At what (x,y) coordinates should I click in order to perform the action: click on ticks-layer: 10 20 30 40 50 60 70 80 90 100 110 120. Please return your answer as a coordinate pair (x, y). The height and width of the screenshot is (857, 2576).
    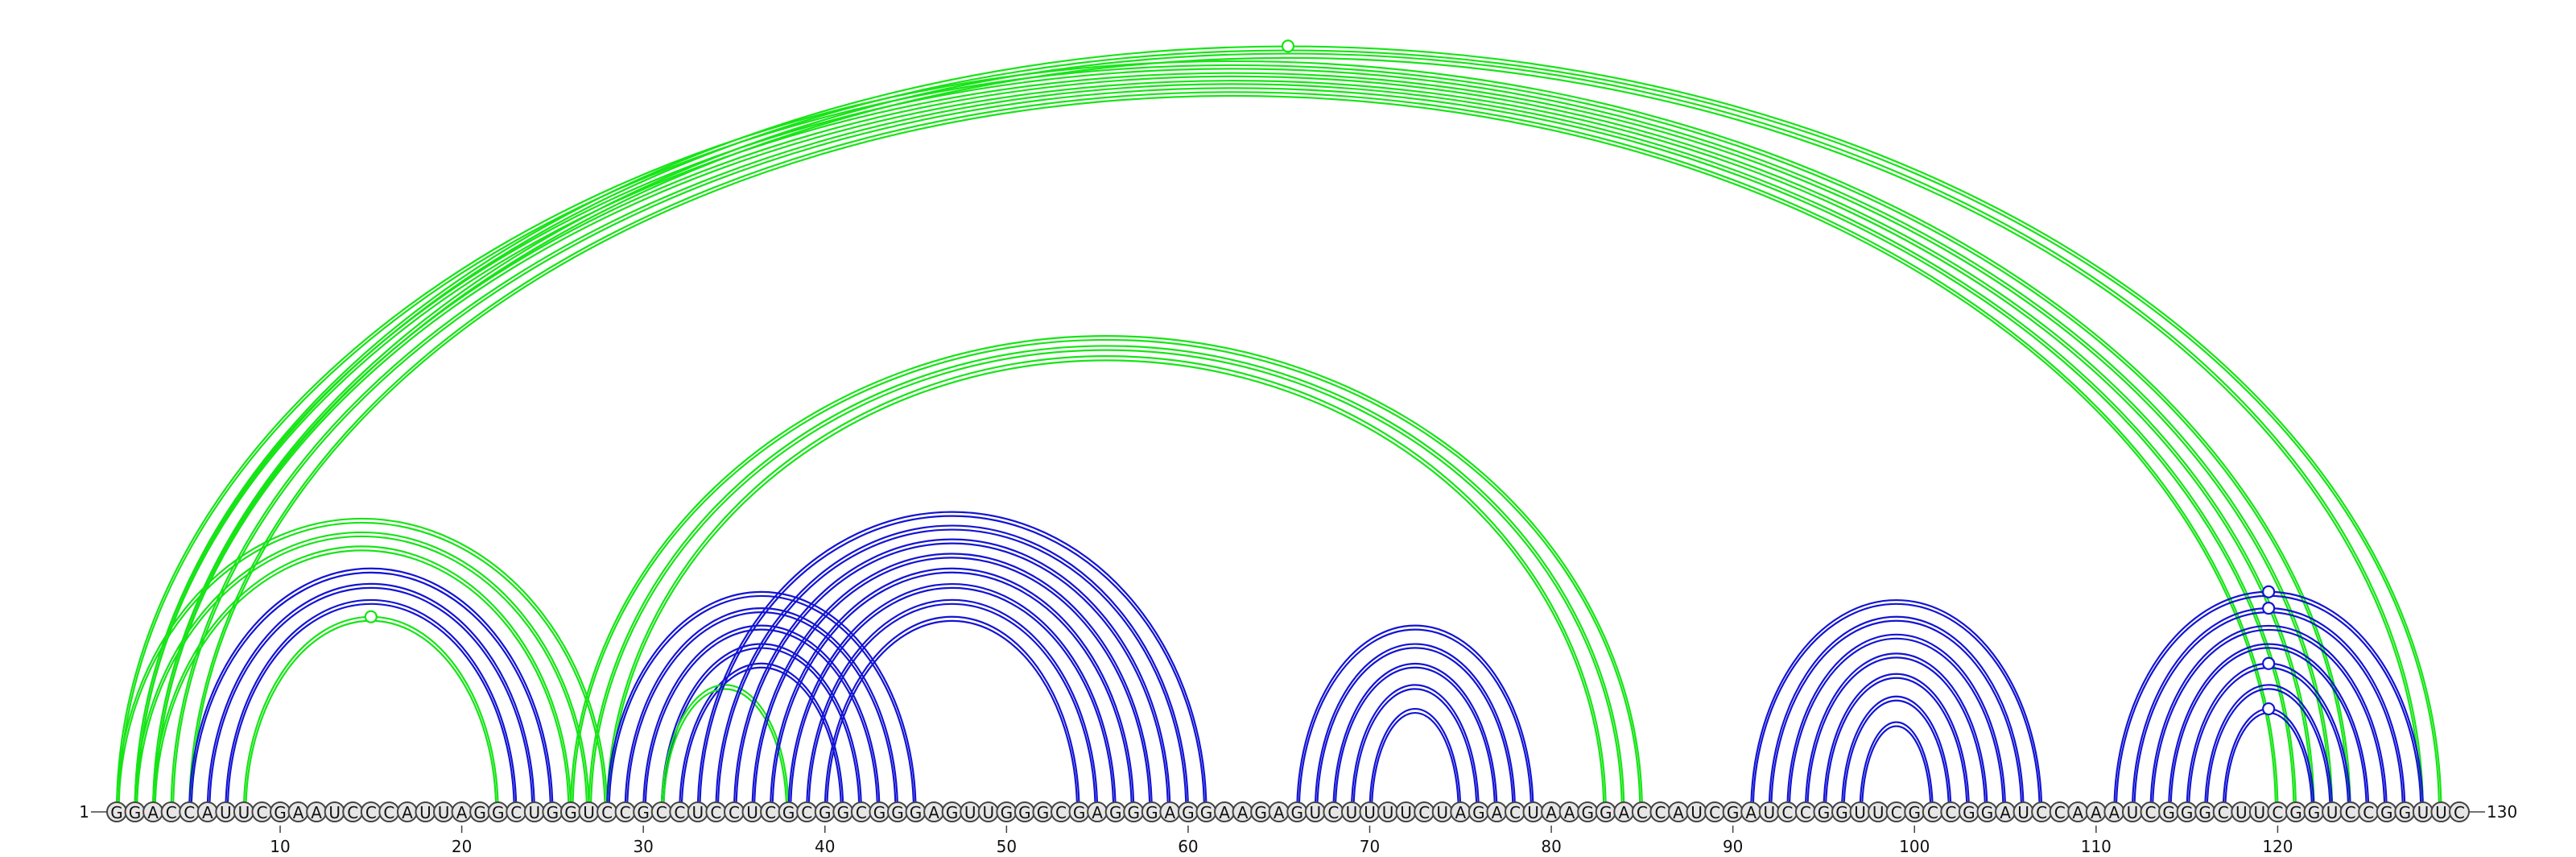
    Looking at the image, I should click on (1281, 841).